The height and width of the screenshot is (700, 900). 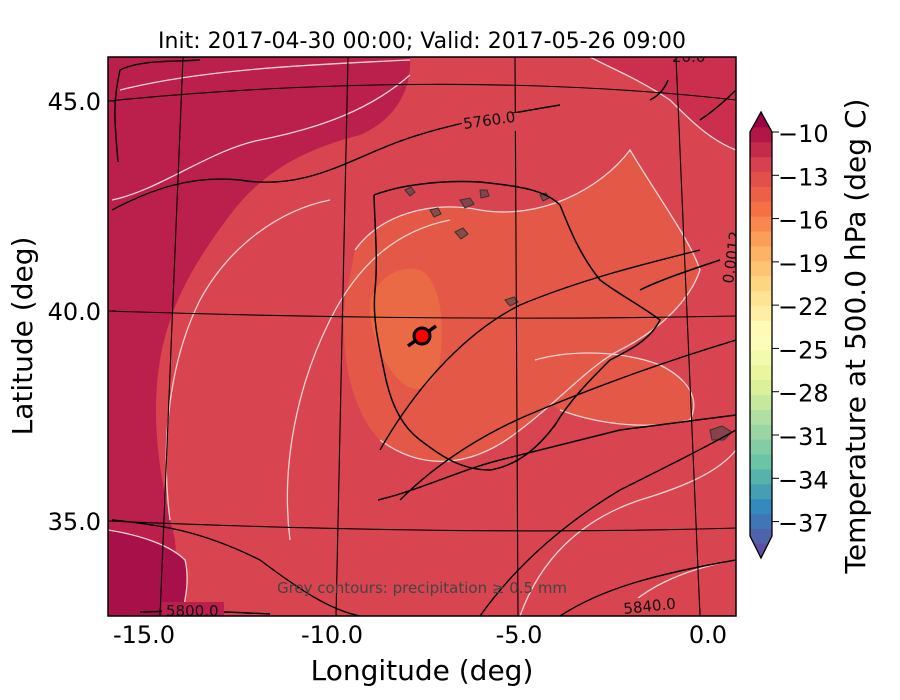 I want to click on contour-label-5840: 5840.0, so click(x=650, y=606).